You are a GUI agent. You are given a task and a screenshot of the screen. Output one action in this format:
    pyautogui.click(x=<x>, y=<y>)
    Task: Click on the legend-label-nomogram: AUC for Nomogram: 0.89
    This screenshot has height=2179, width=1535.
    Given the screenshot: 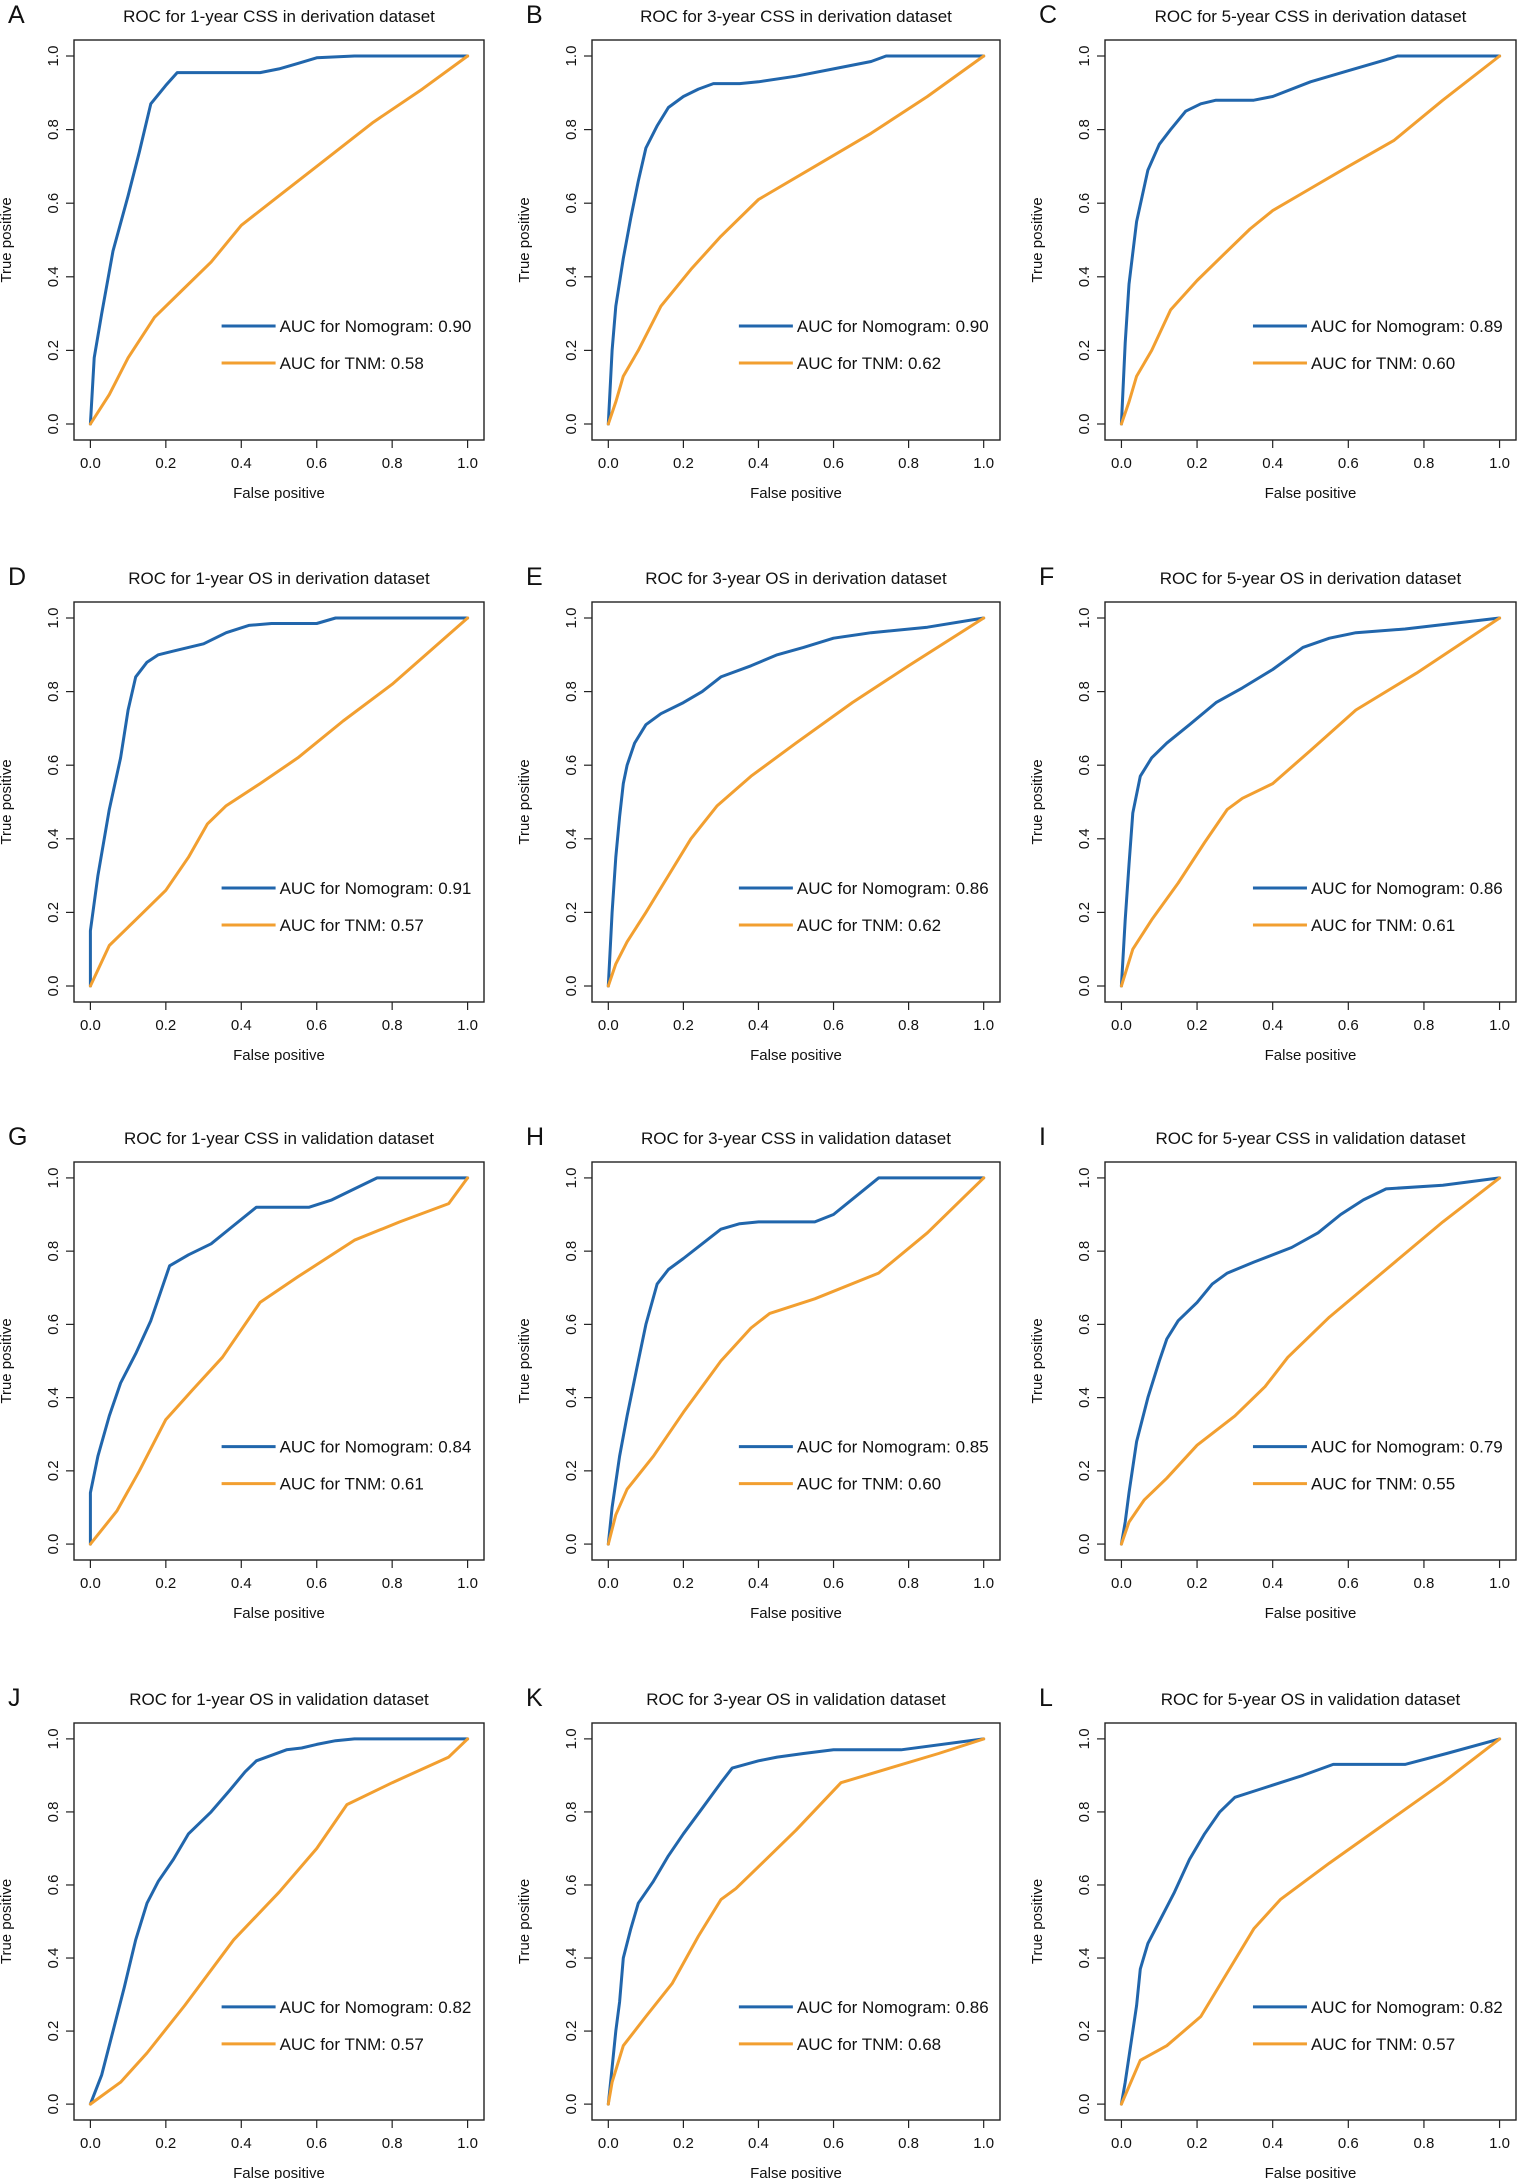 What is the action you would take?
    pyautogui.click(x=1407, y=326)
    